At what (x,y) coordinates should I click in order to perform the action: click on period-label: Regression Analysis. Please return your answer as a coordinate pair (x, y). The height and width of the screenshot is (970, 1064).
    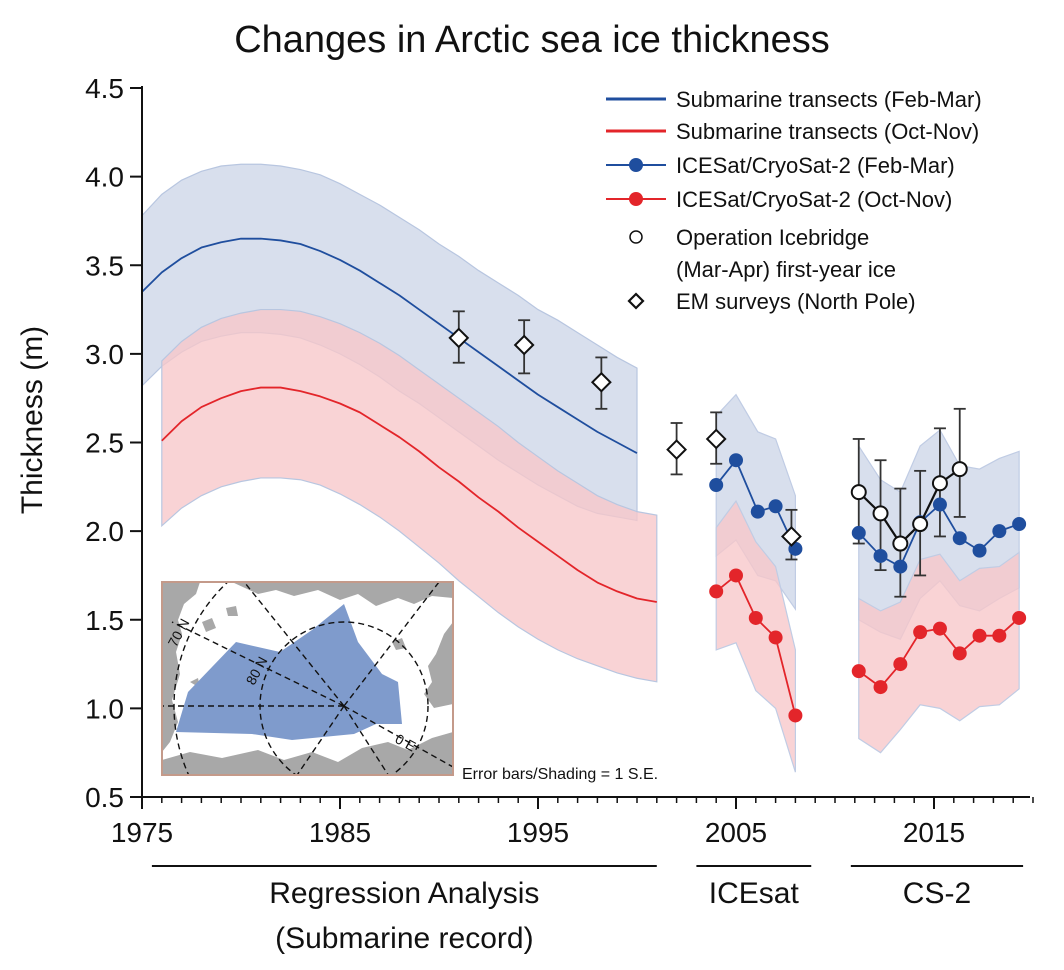
    Looking at the image, I should click on (404, 893).